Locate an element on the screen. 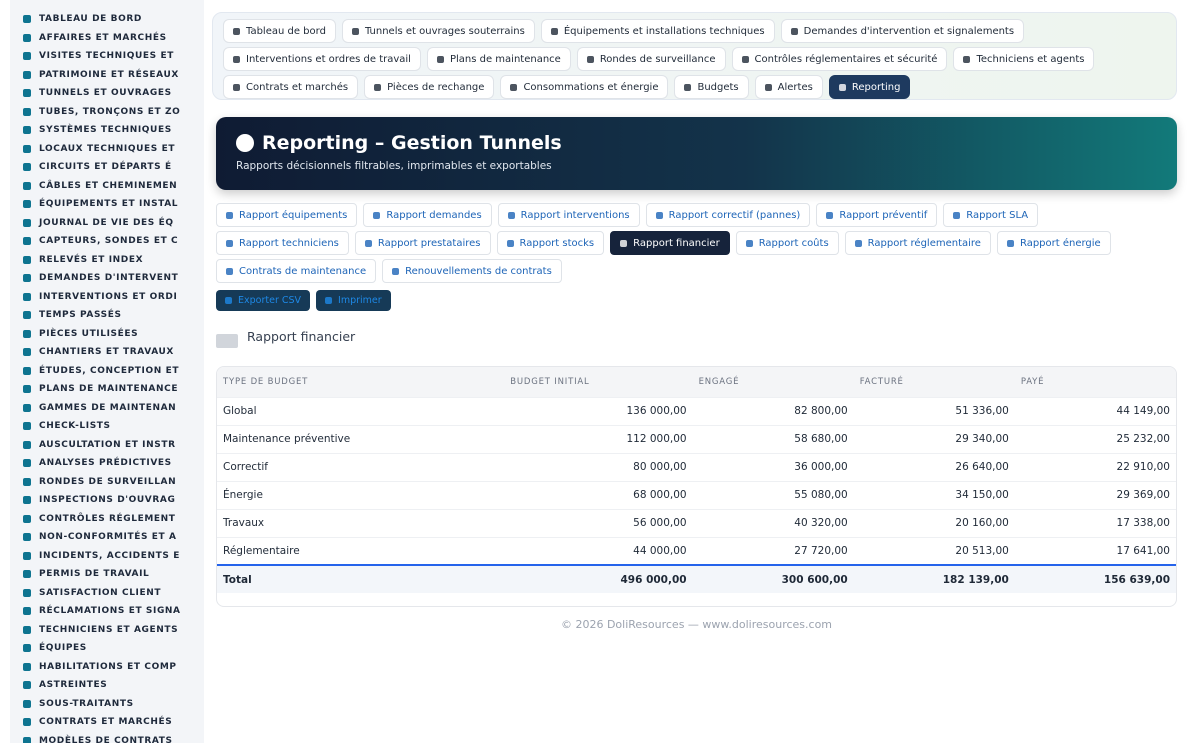 The width and height of the screenshot is (1200, 743). report-tab: Renouvellements de contrats is located at coordinates (472, 271).